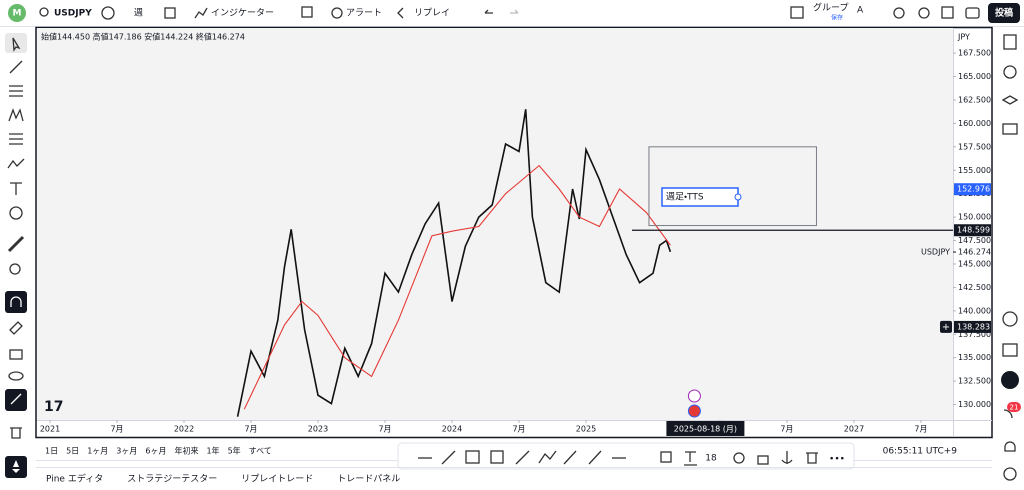  I want to click on plus: +, so click(946, 327).